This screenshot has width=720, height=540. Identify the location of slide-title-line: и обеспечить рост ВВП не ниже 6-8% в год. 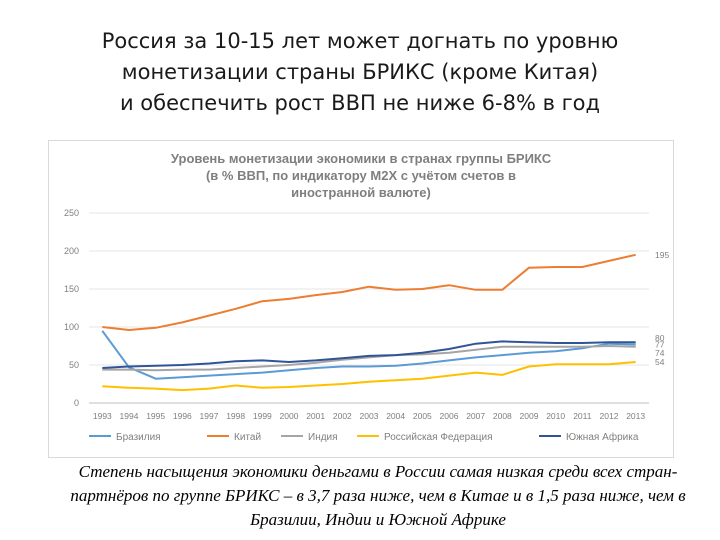
(360, 103).